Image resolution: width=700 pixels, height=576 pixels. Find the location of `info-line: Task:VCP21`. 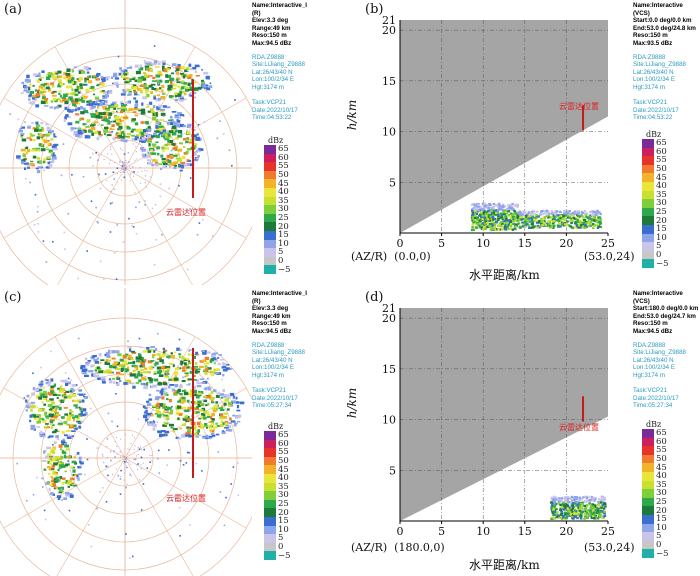

info-line: Task:VCP21 is located at coordinates (650, 391).